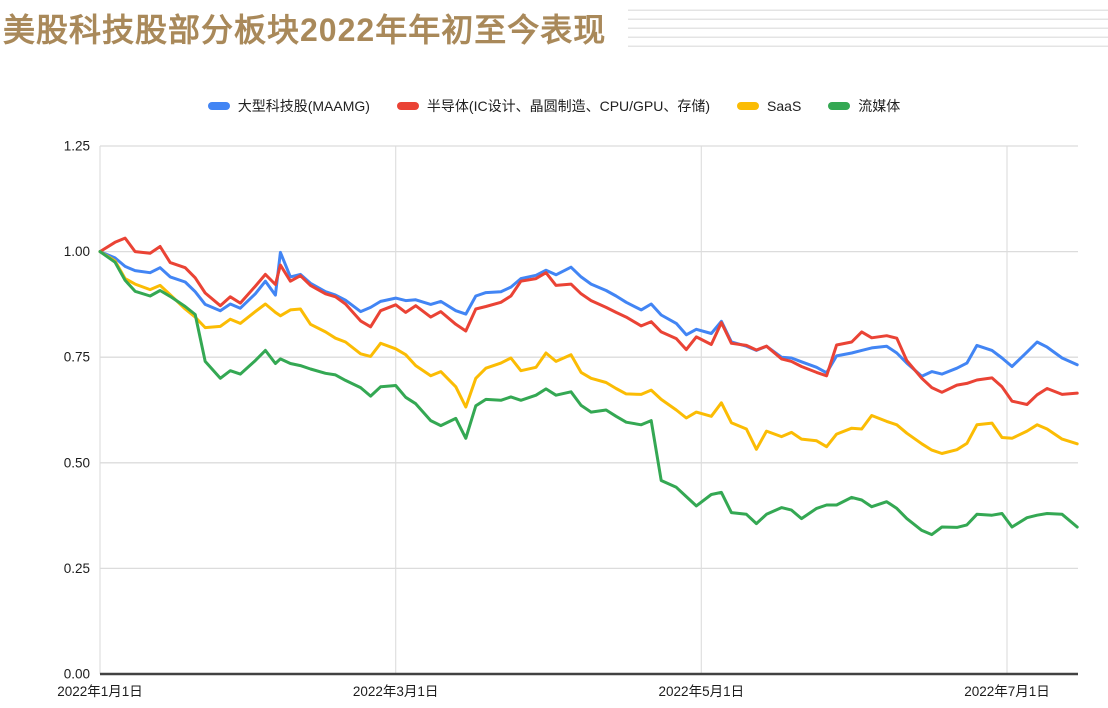  Describe the element at coordinates (396, 691) in the screenshot. I see `x-axis-label: 2022年3月1日` at that location.